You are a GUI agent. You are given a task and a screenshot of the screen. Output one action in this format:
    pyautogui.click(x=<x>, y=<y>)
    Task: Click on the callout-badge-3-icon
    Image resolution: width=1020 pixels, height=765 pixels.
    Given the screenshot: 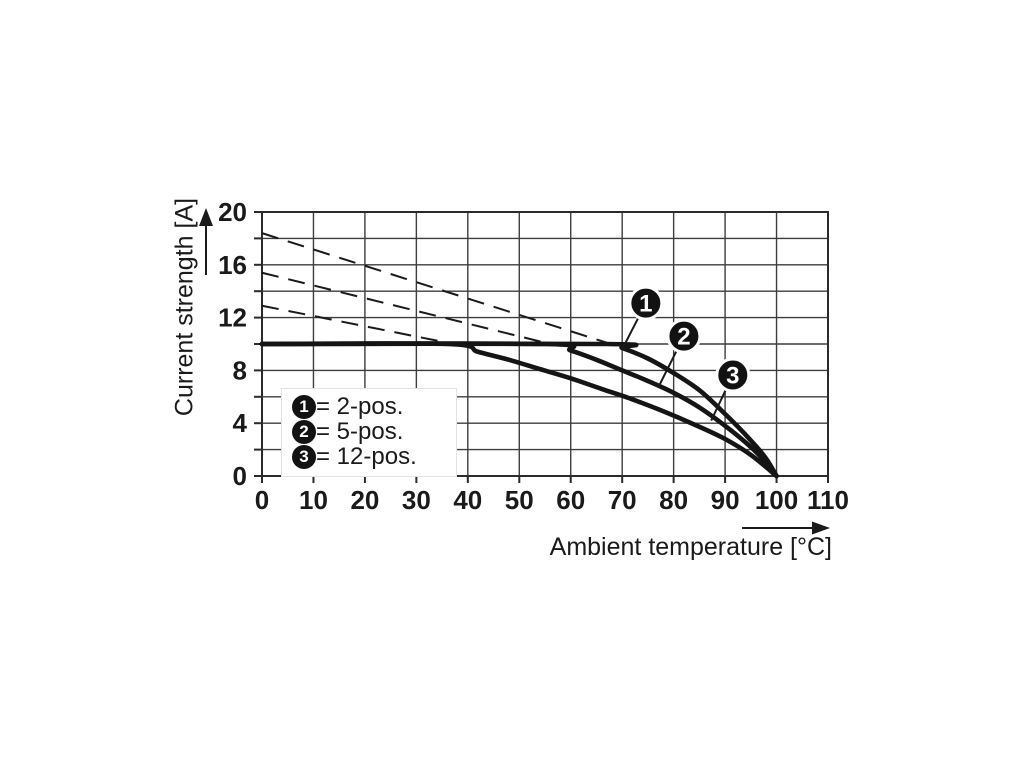 What is the action you would take?
    pyautogui.click(x=733, y=375)
    